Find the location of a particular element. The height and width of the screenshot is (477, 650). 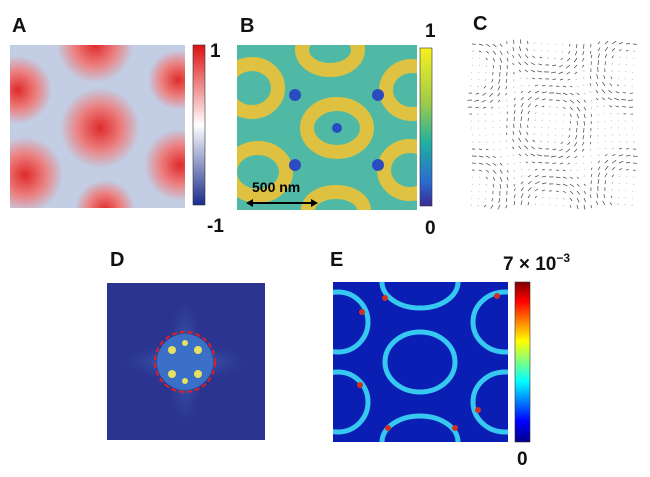

panel-label: E is located at coordinates (336, 260).